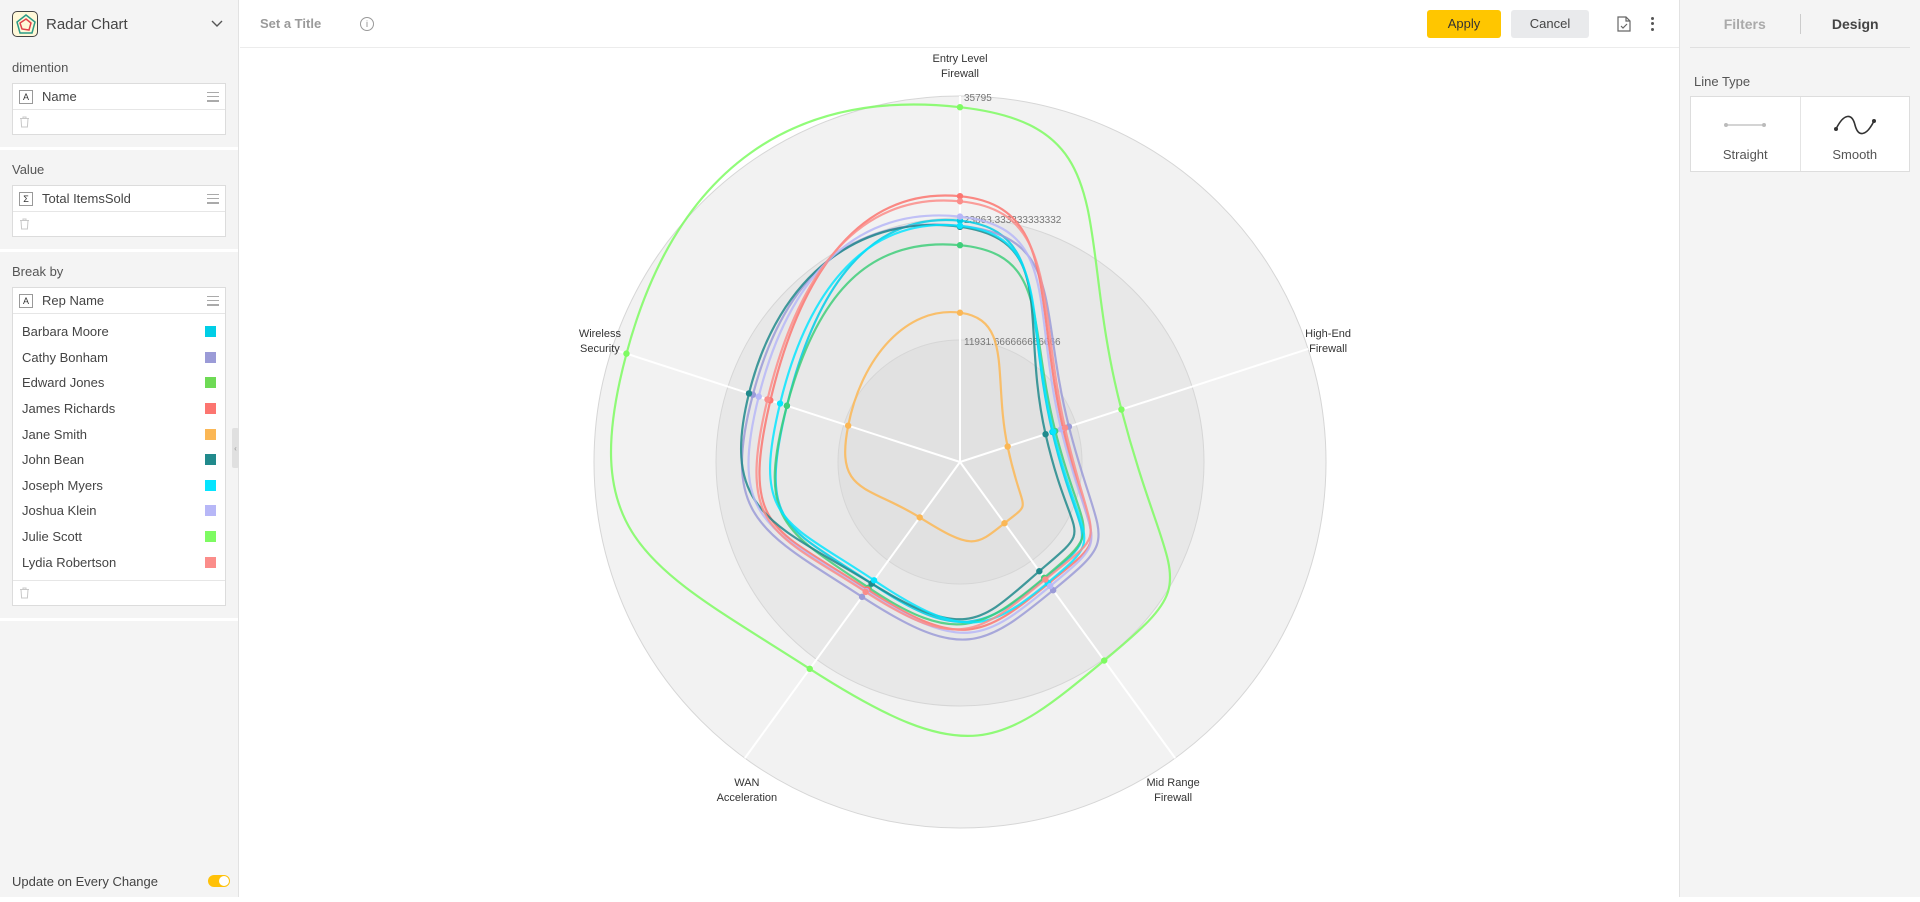 This screenshot has height=902, width=1920. What do you see at coordinates (62, 485) in the screenshot?
I see `legend-item-label: Joseph Myers` at bounding box center [62, 485].